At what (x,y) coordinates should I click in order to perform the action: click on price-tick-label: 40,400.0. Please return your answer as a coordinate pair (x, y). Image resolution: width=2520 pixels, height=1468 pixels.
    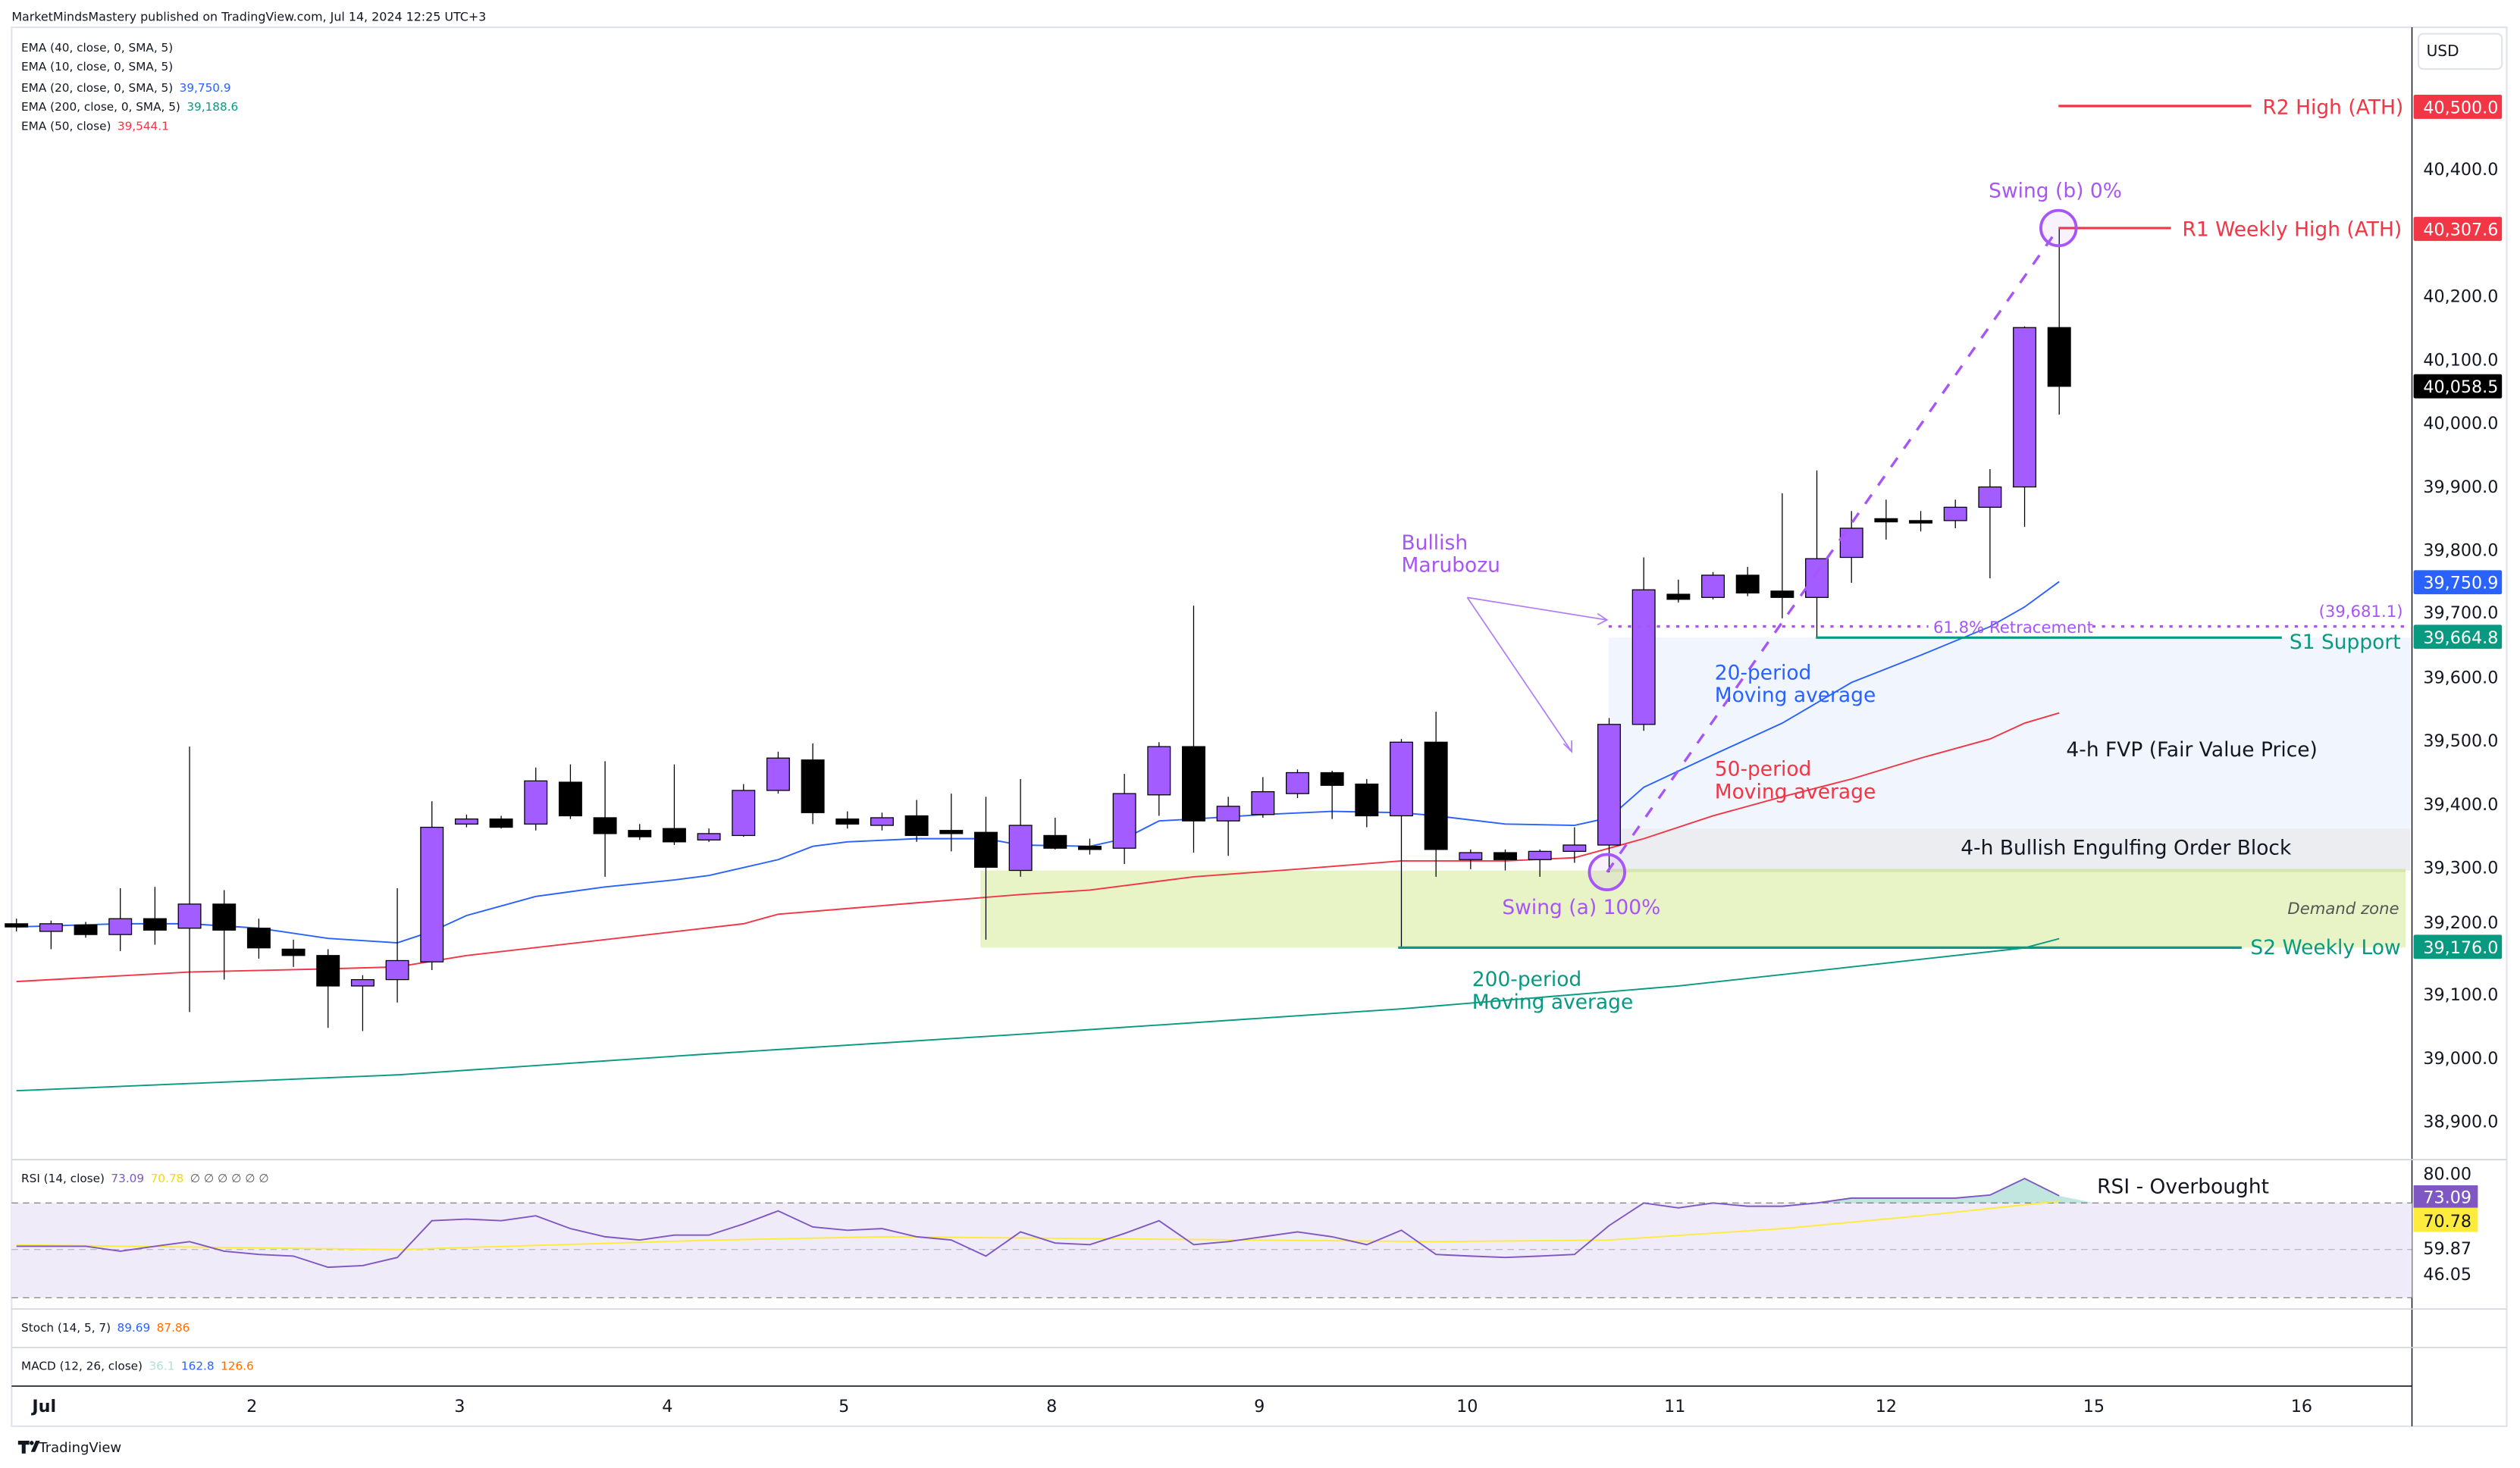
    Looking at the image, I should click on (2460, 170).